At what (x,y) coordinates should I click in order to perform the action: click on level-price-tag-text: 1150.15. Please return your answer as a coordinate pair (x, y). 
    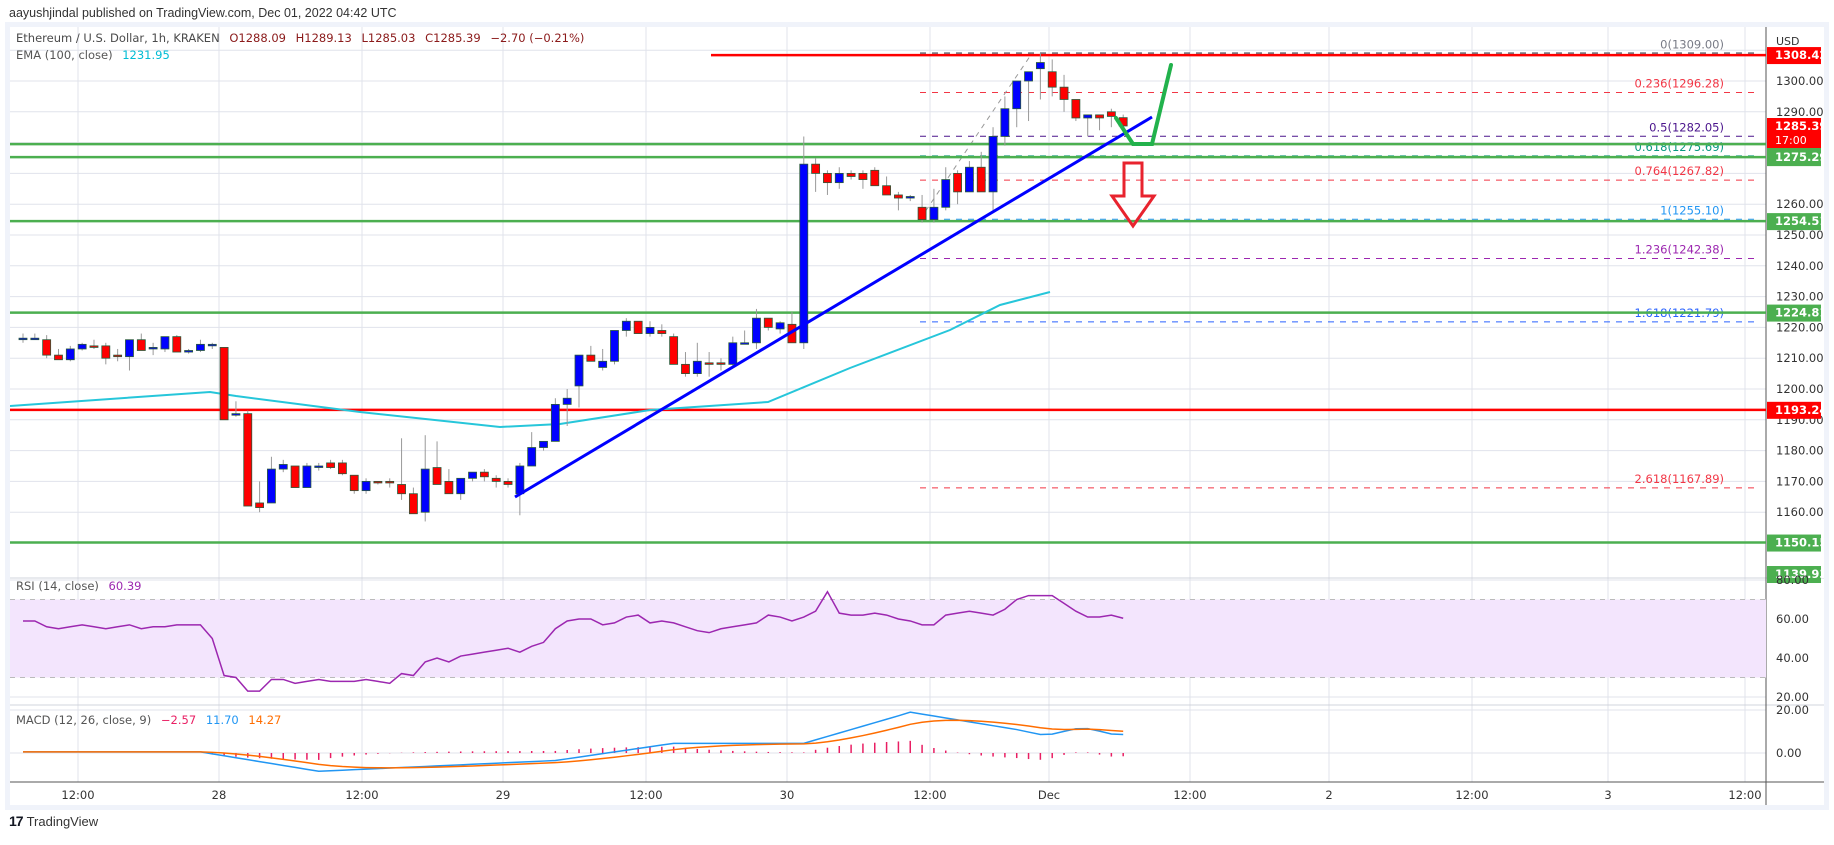
    Looking at the image, I should click on (1799, 543).